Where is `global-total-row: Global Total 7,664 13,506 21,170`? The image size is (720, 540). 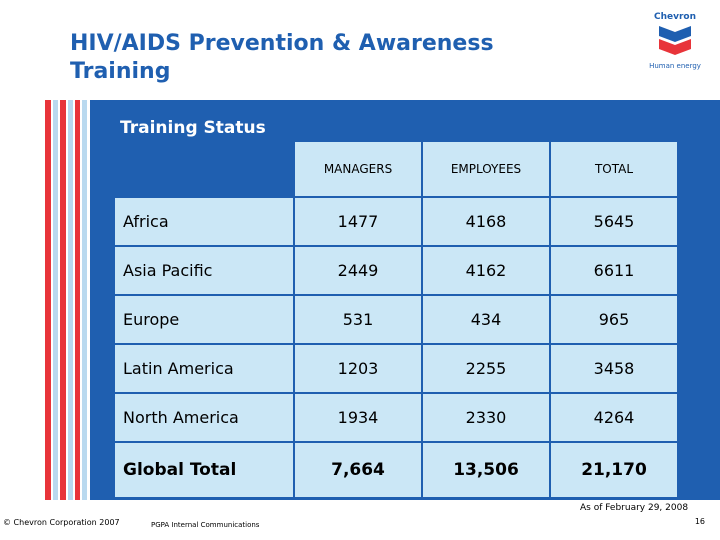
global-total-row: Global Total 7,664 13,506 21,170 is located at coordinates (396, 470).